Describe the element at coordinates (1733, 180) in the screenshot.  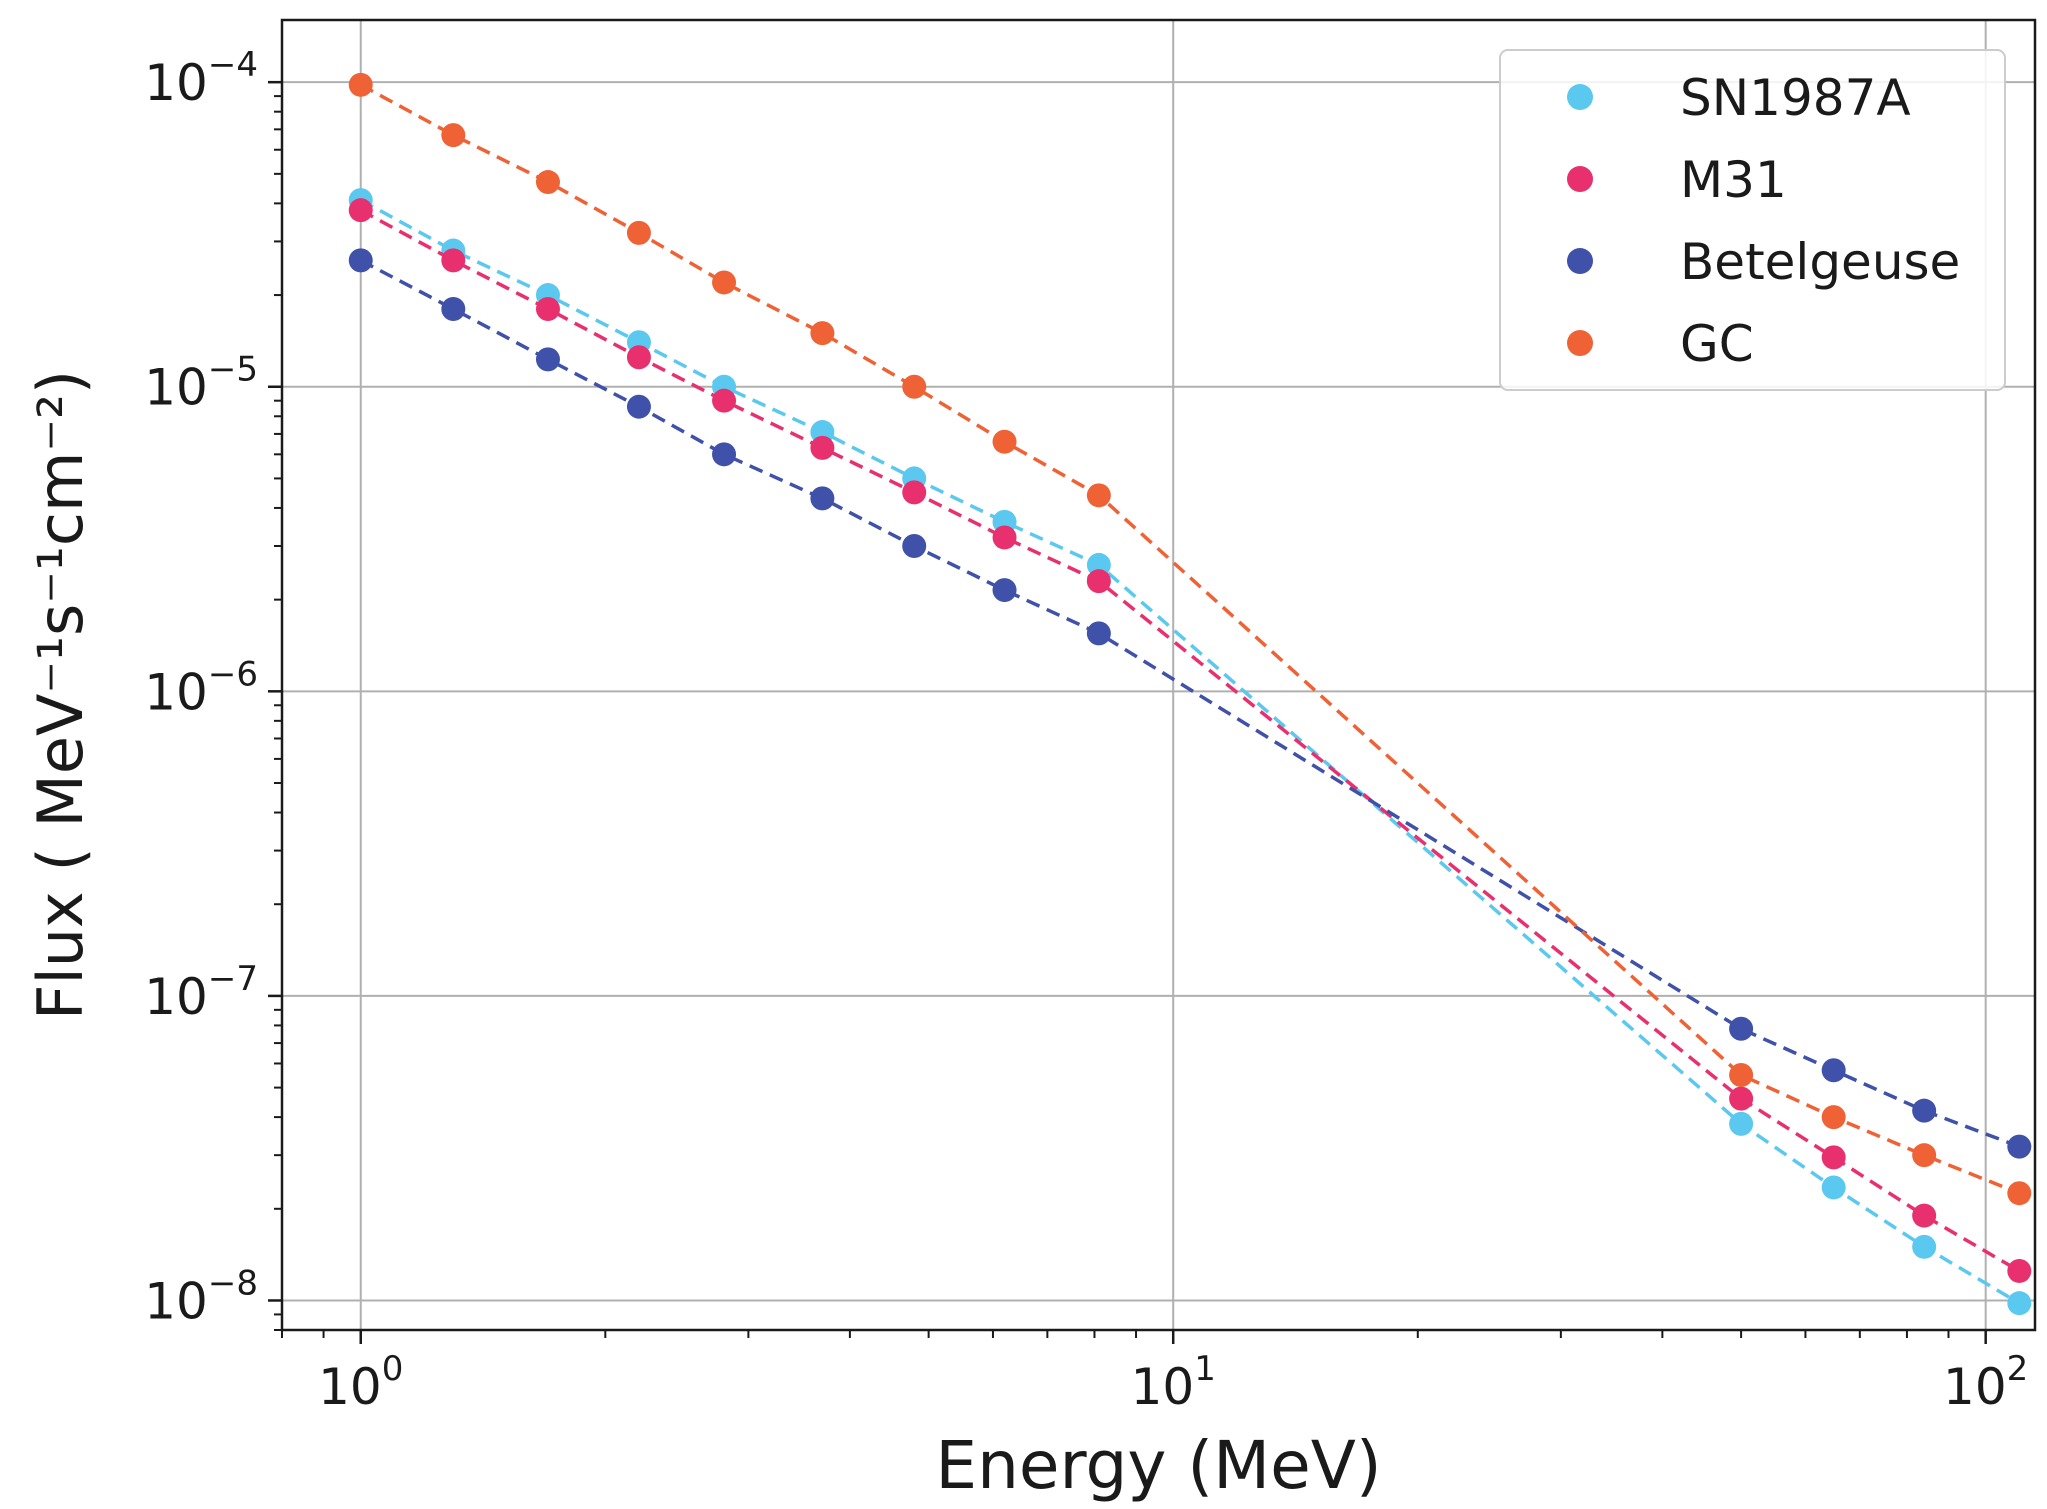
I see `legend-label: M31` at that location.